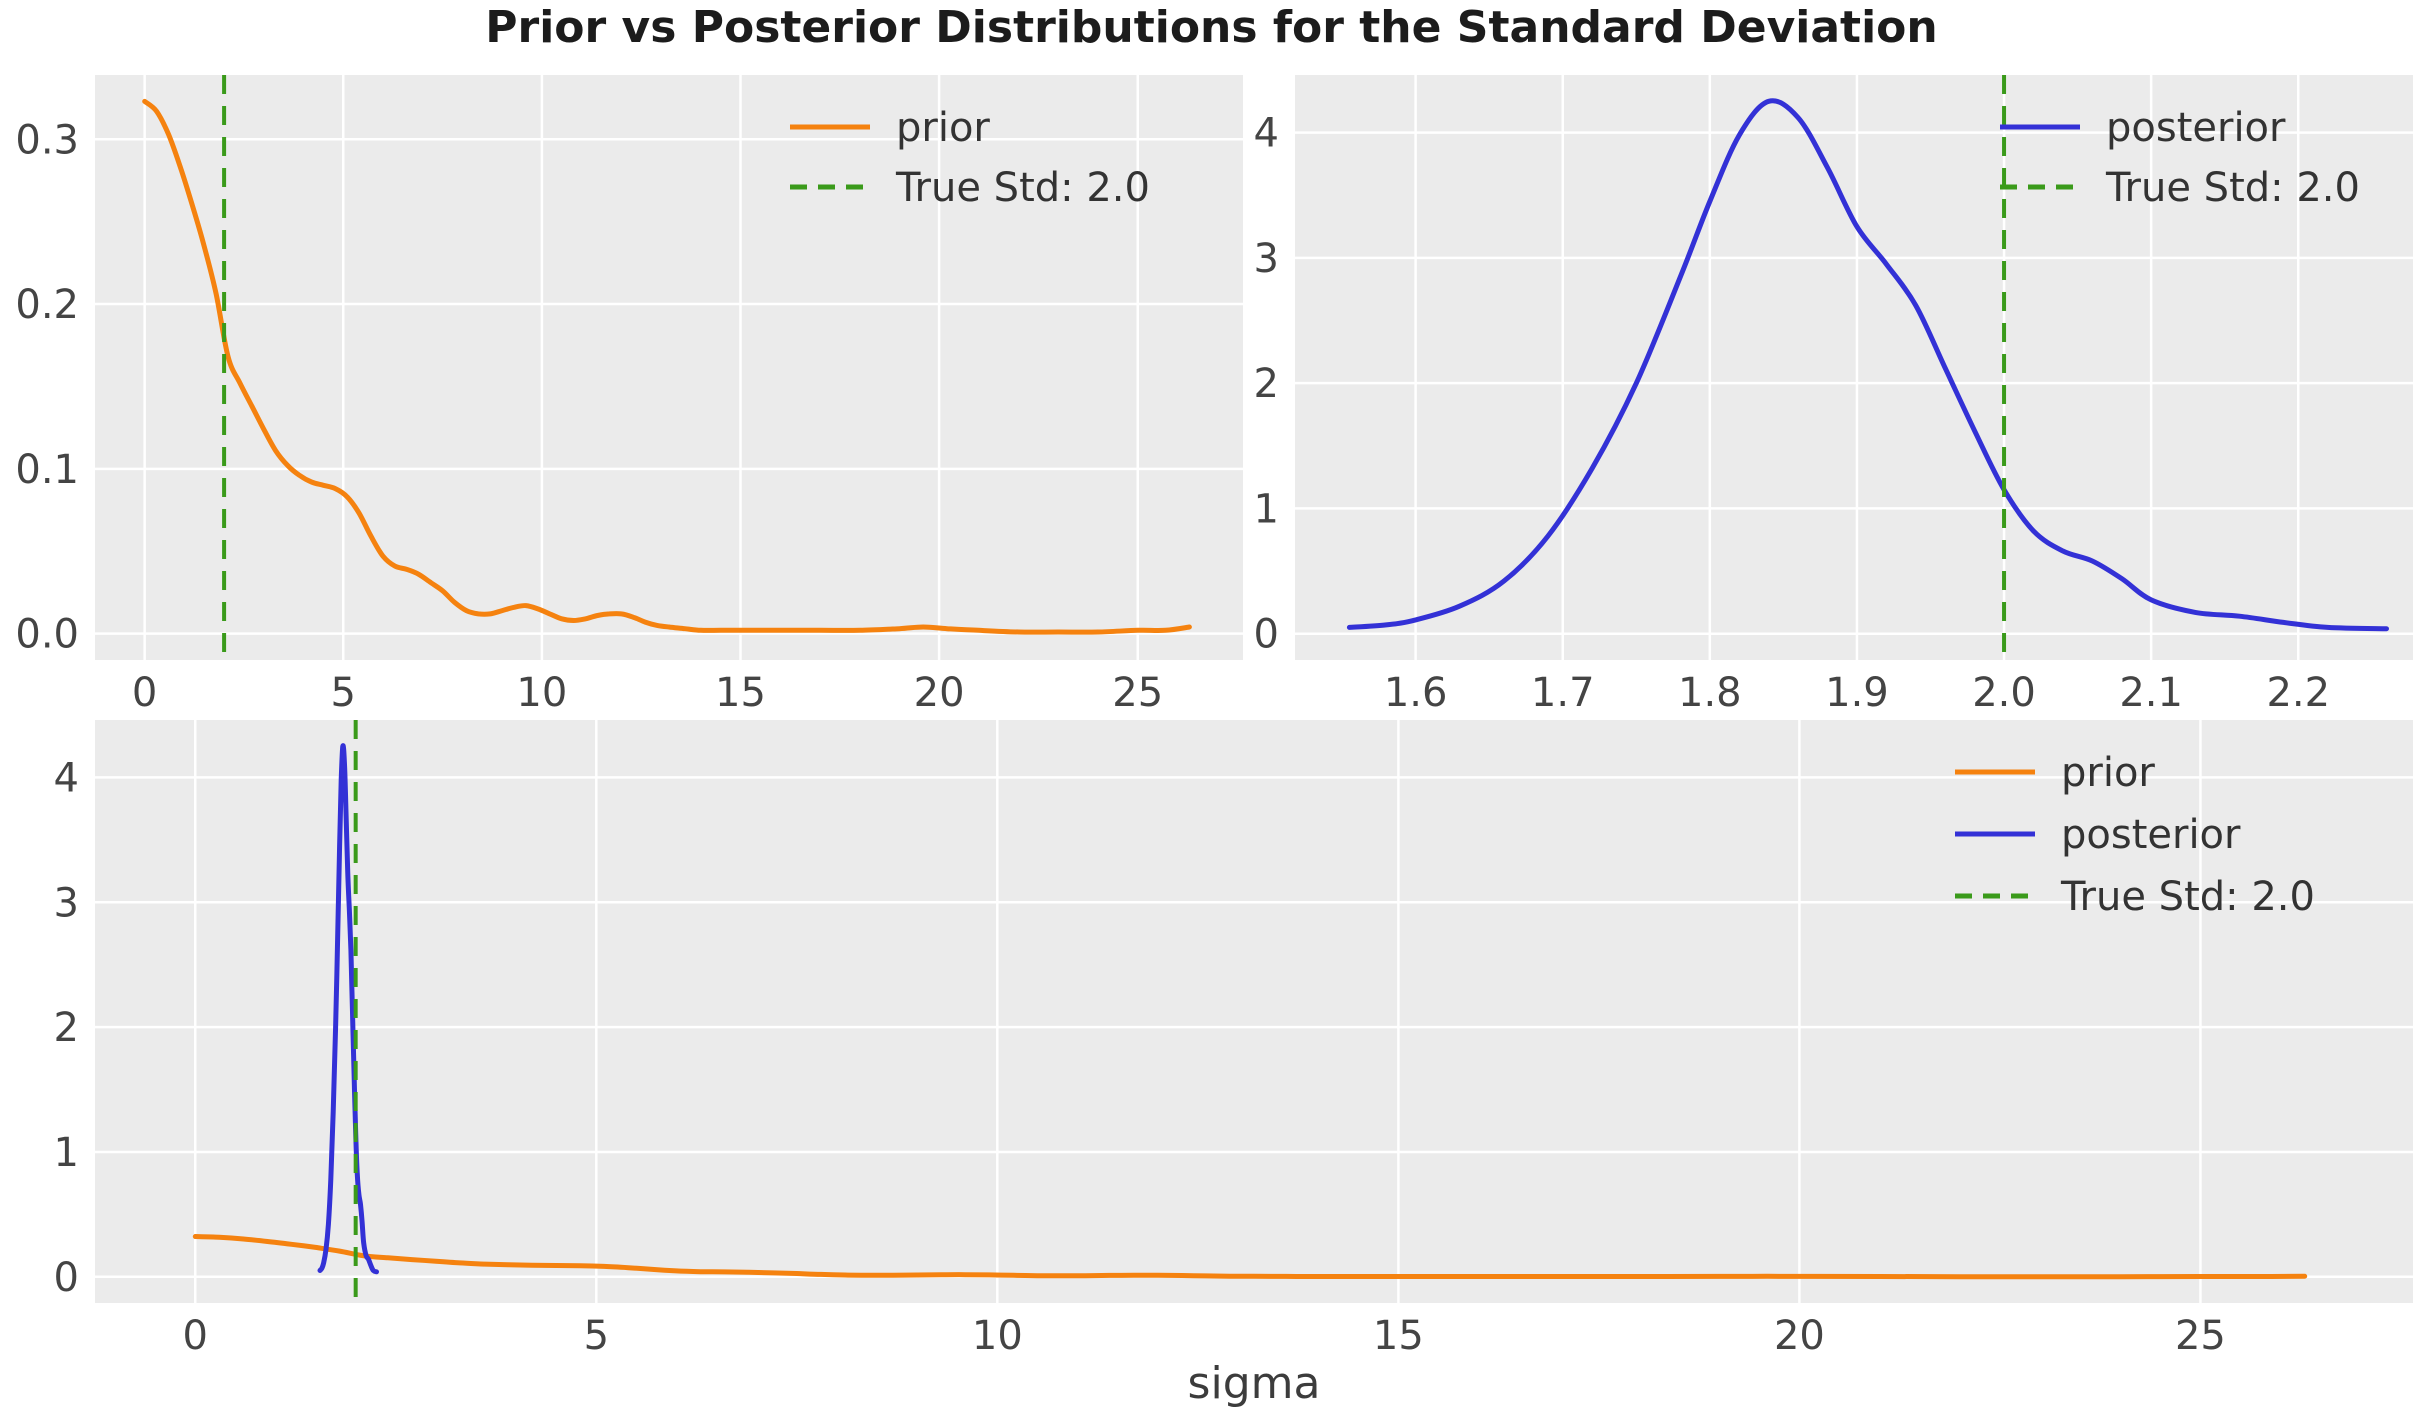  I want to click on svg-text: 1.6, so click(1416, 692).